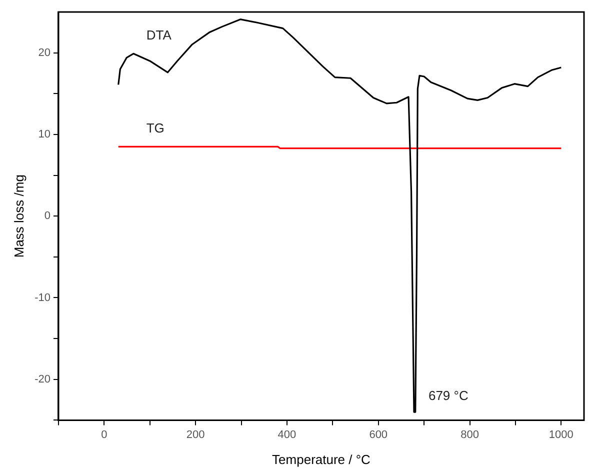 The width and height of the screenshot is (596, 472). Describe the element at coordinates (287, 434) in the screenshot. I see `x-tick-label: 400` at that location.